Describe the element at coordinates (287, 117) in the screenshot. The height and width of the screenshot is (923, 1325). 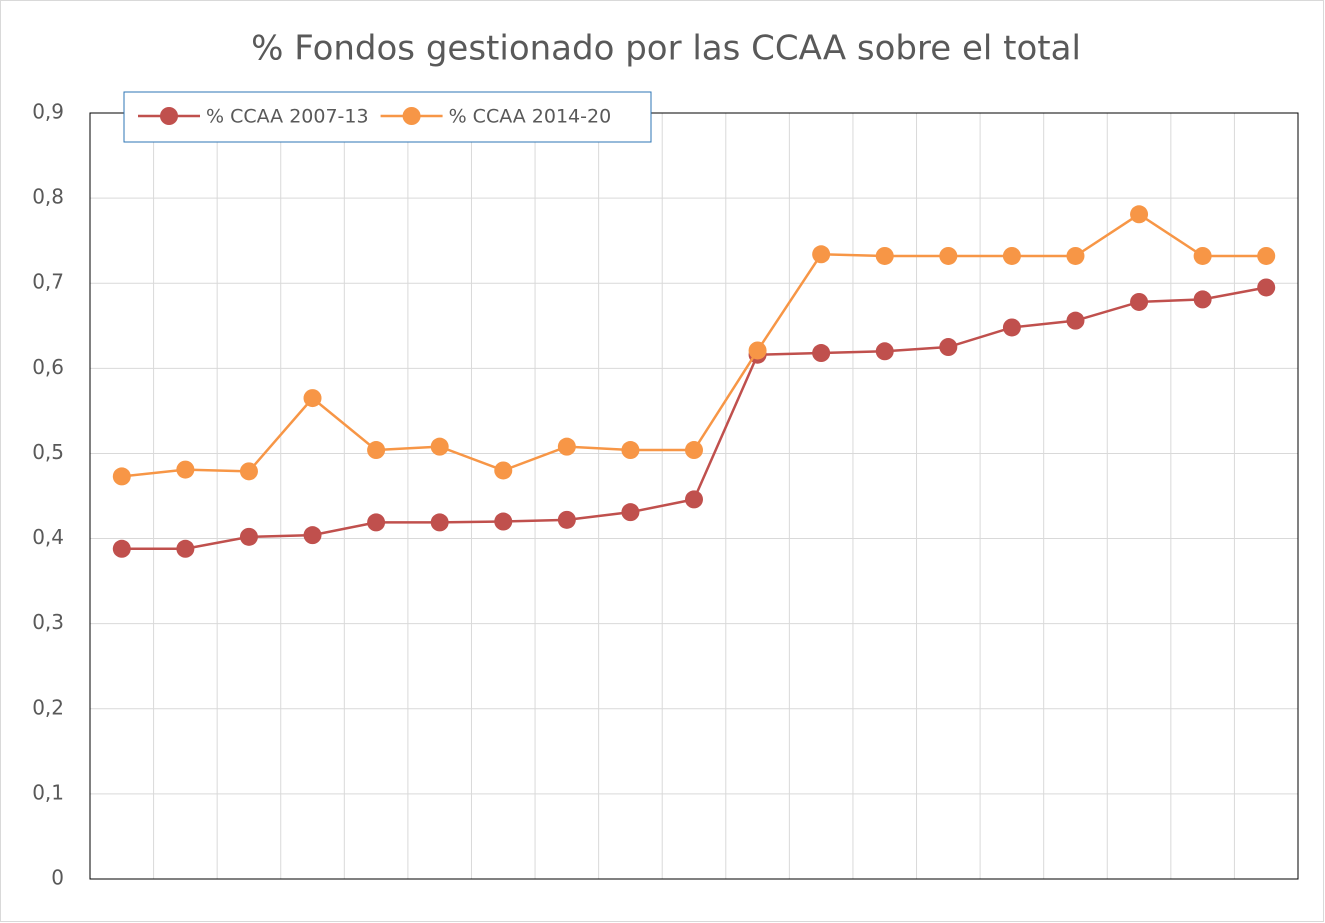
I see `legend-label: % CCAA 2007-13` at that location.